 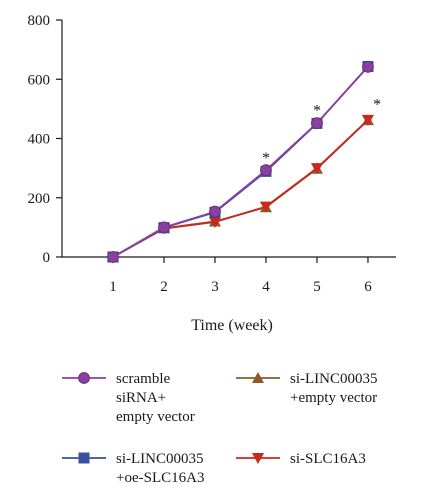 I want to click on legend-label: +oe-SLC16A3, so click(x=160, y=478).